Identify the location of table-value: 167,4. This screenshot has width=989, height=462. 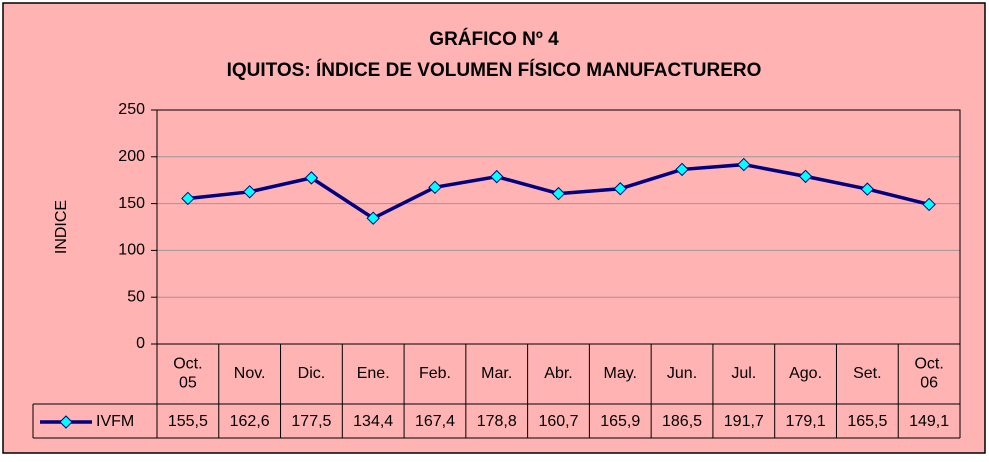
(435, 421).